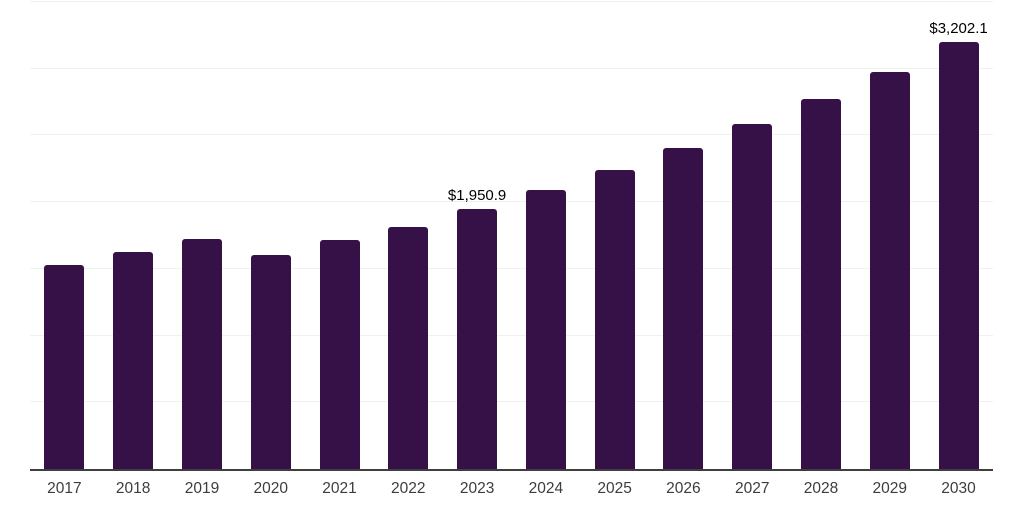 The image size is (1024, 512). What do you see at coordinates (201, 353) in the screenshot?
I see `bar-2019` at bounding box center [201, 353].